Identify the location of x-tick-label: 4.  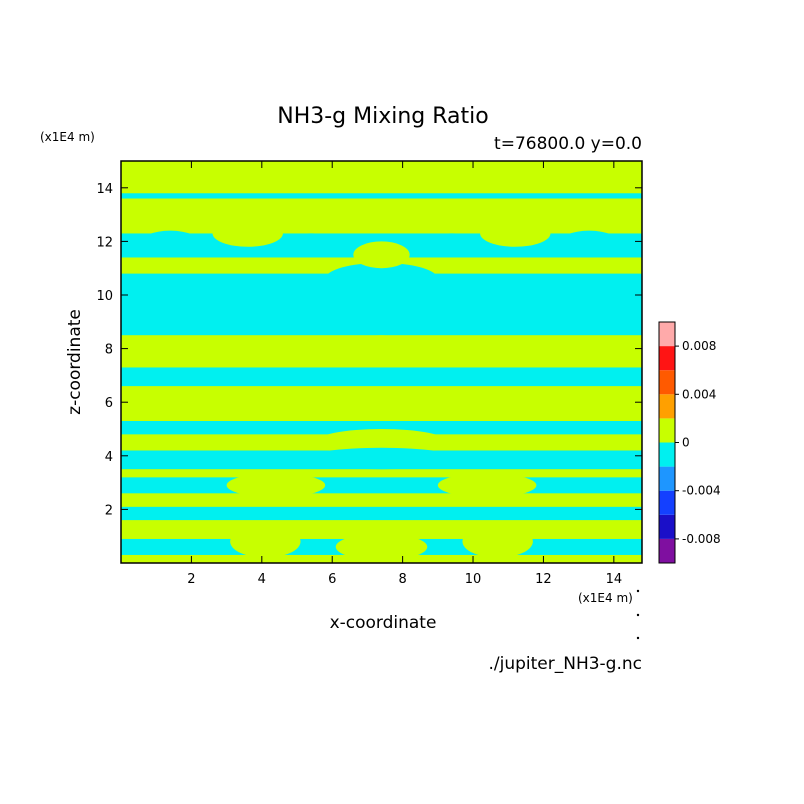
(262, 579).